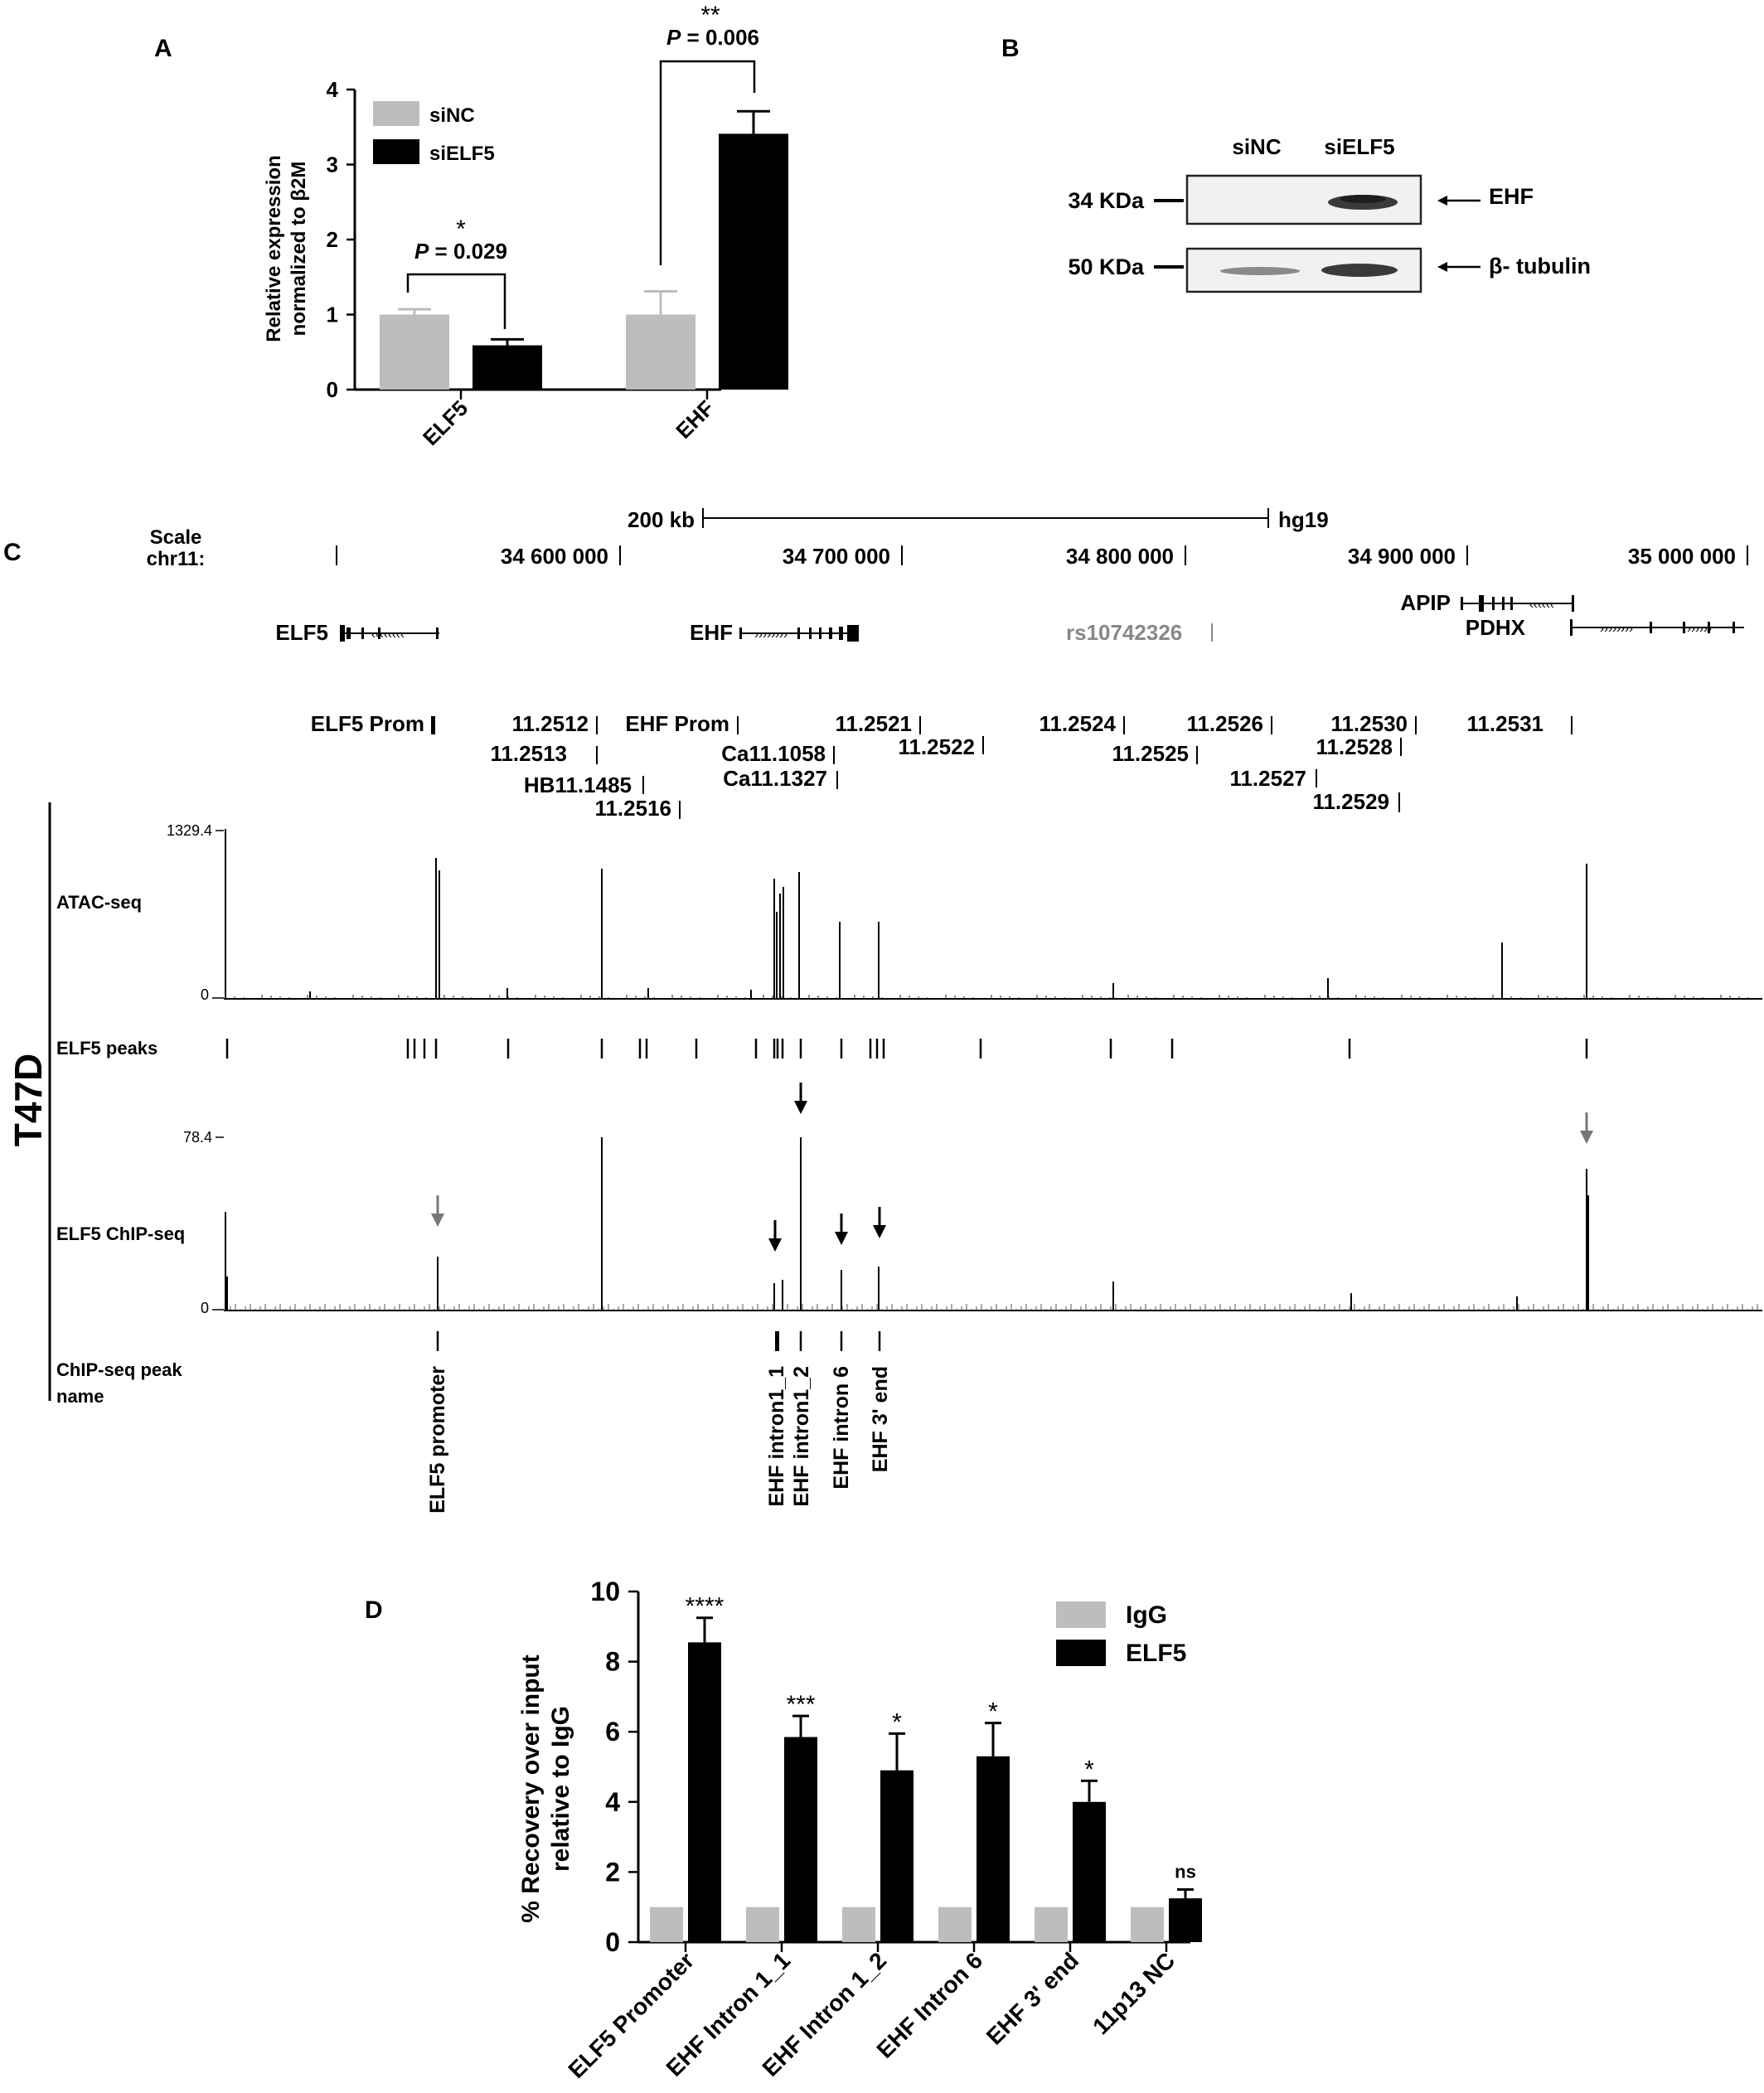 The image size is (1764, 2093). Describe the element at coordinates (528, 753) in the screenshot. I see `region-11-2513: 11.2513` at that location.